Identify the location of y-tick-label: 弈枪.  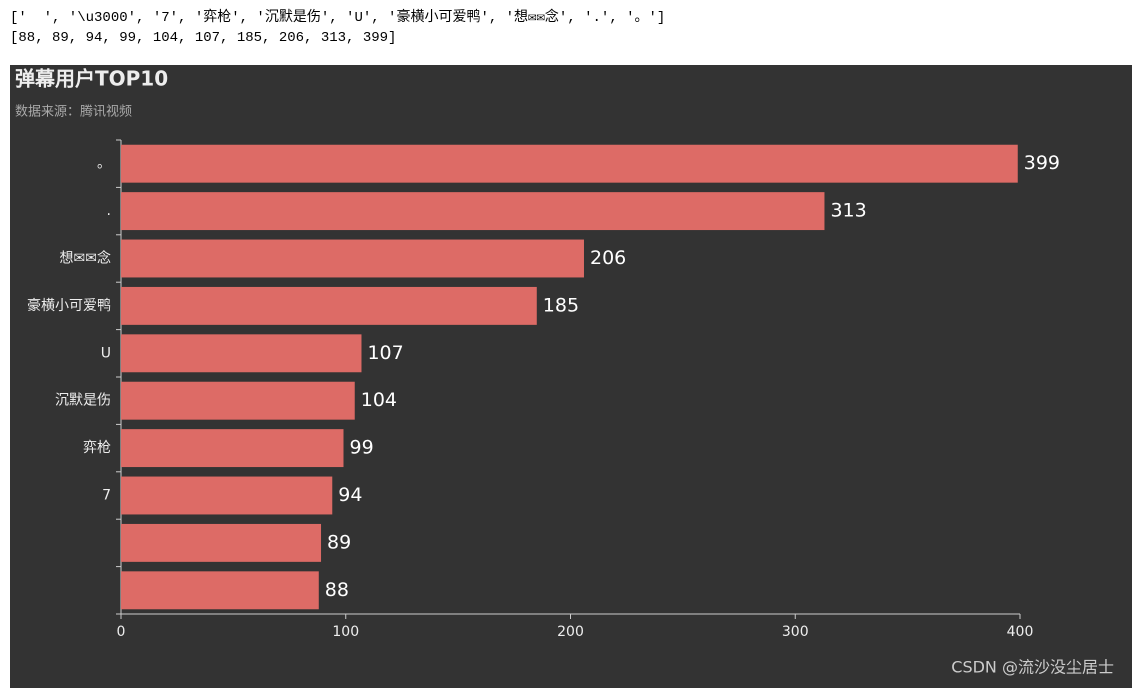
(97, 447).